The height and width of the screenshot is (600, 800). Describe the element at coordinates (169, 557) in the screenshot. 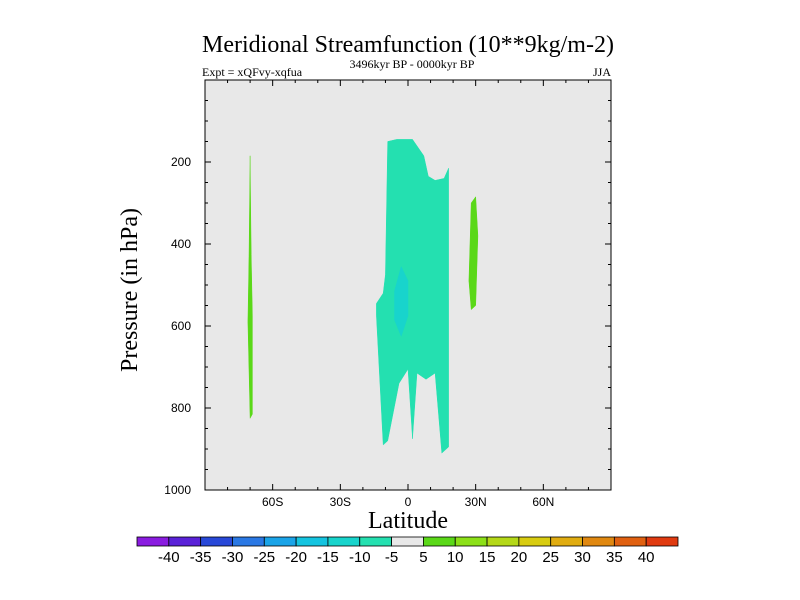

I see `colorbar-label: -40` at that location.